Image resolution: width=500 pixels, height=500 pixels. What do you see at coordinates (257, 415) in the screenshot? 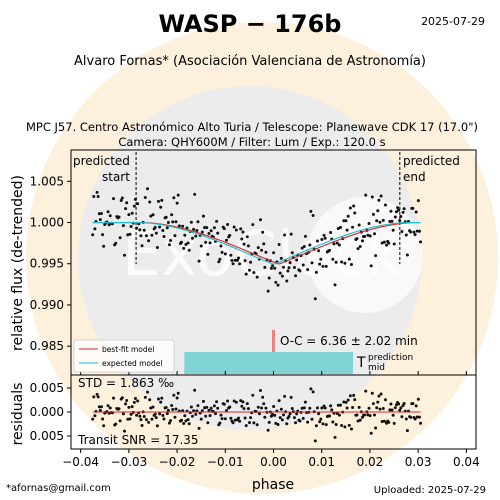
I see `residuals-data` at bounding box center [257, 415].